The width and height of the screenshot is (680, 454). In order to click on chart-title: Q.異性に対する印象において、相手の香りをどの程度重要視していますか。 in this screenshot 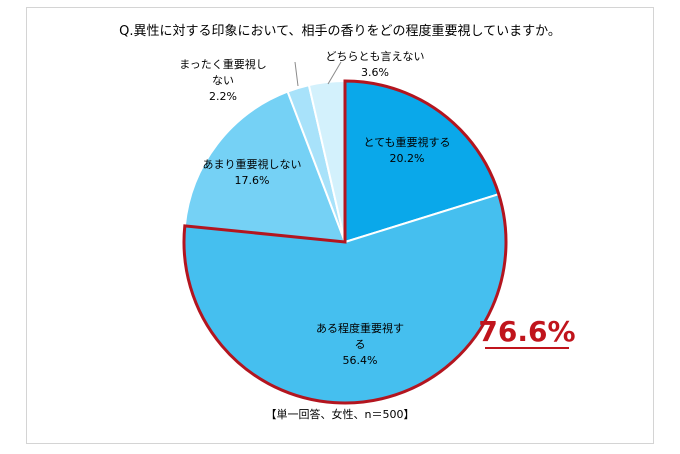, I will do `click(340, 31)`.